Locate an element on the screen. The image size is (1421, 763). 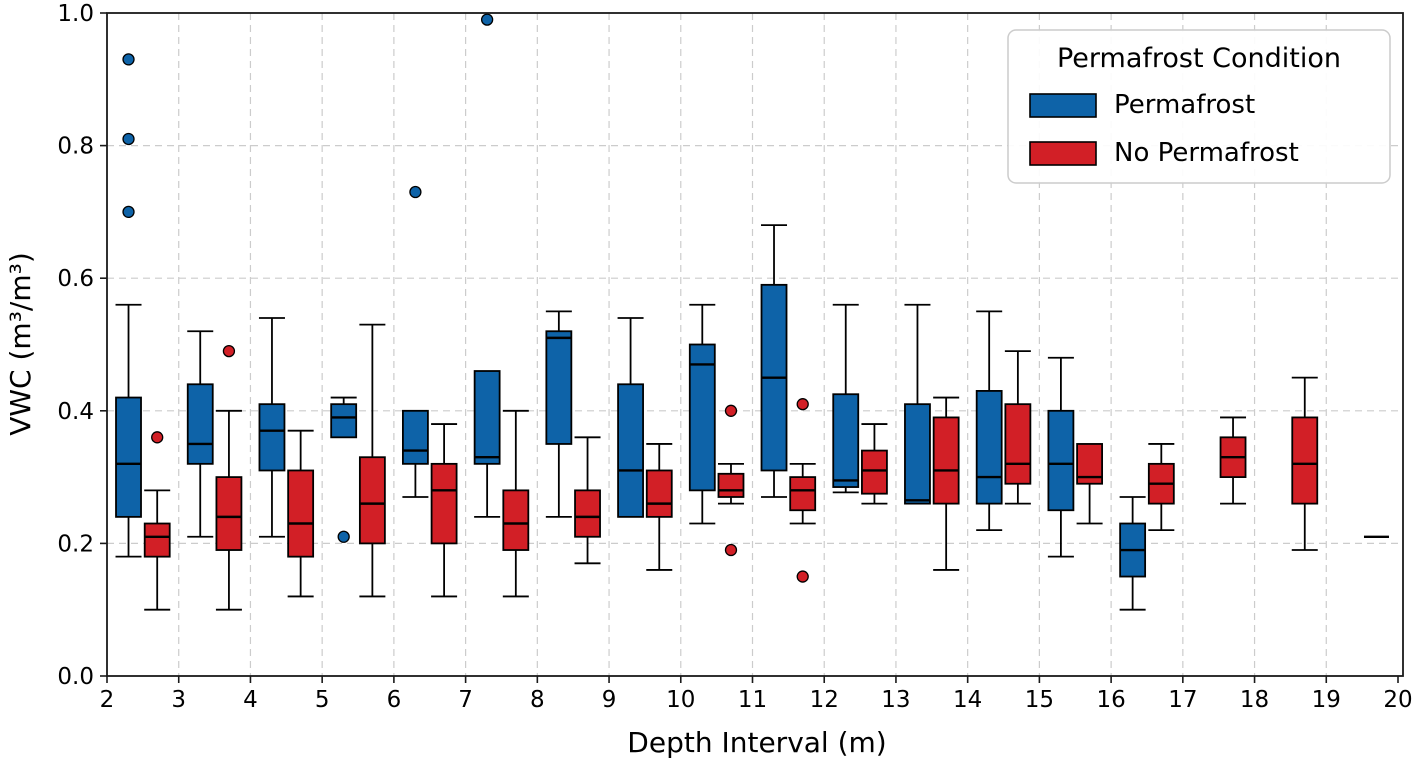
legend-label-permafrost: Permafrost is located at coordinates (1184, 105).